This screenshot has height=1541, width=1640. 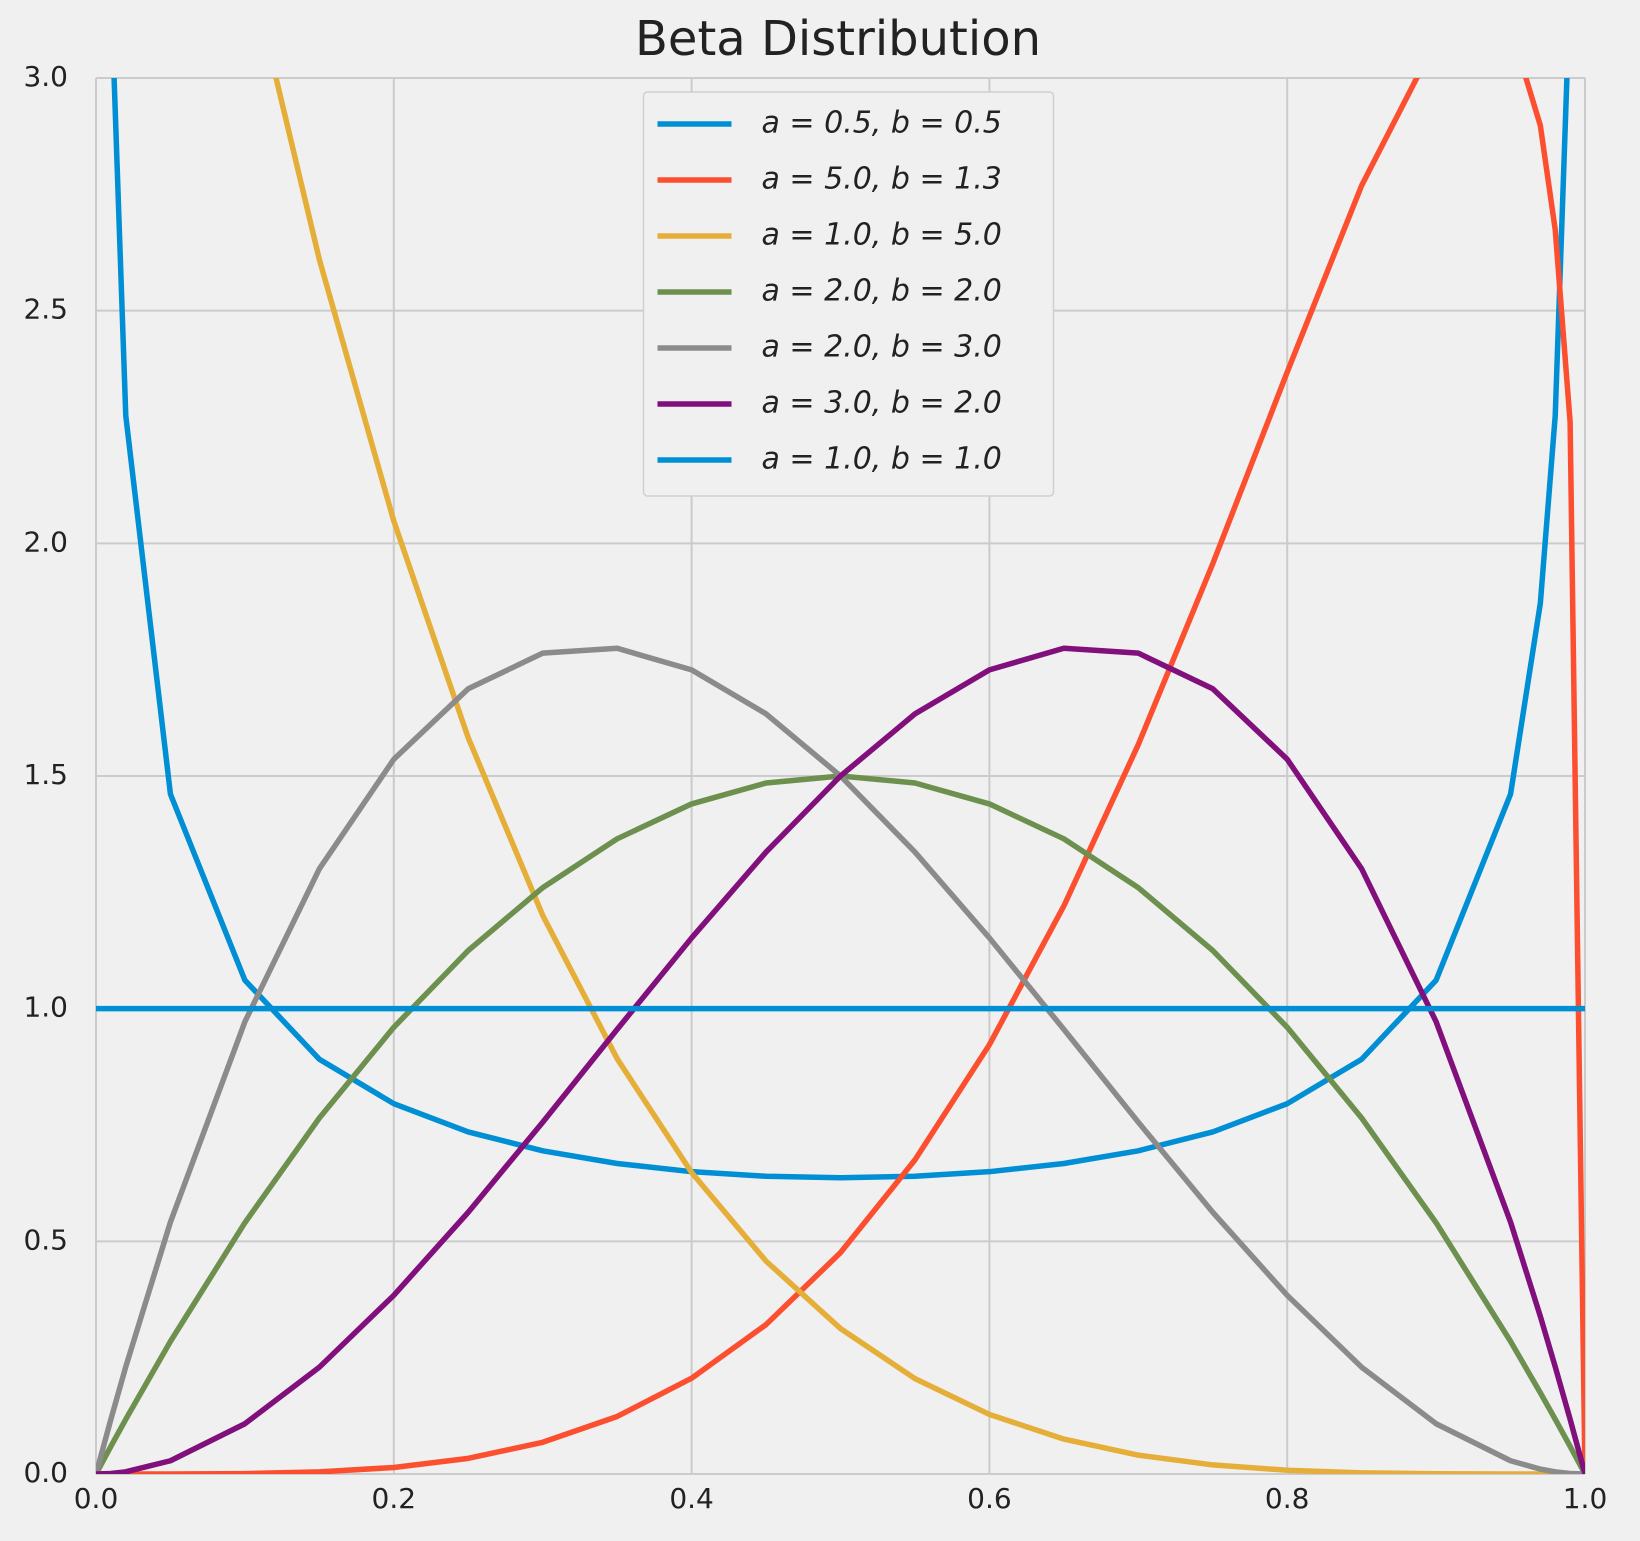 What do you see at coordinates (691, 1498) in the screenshot?
I see `x-tick-label: 0.4` at bounding box center [691, 1498].